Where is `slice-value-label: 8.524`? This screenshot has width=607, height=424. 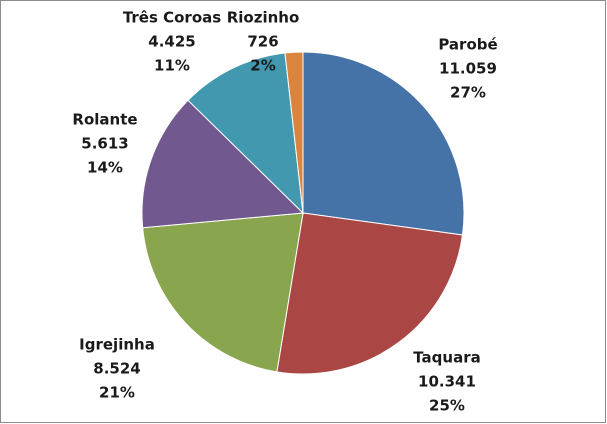 slice-value-label: 8.524 is located at coordinates (116, 369).